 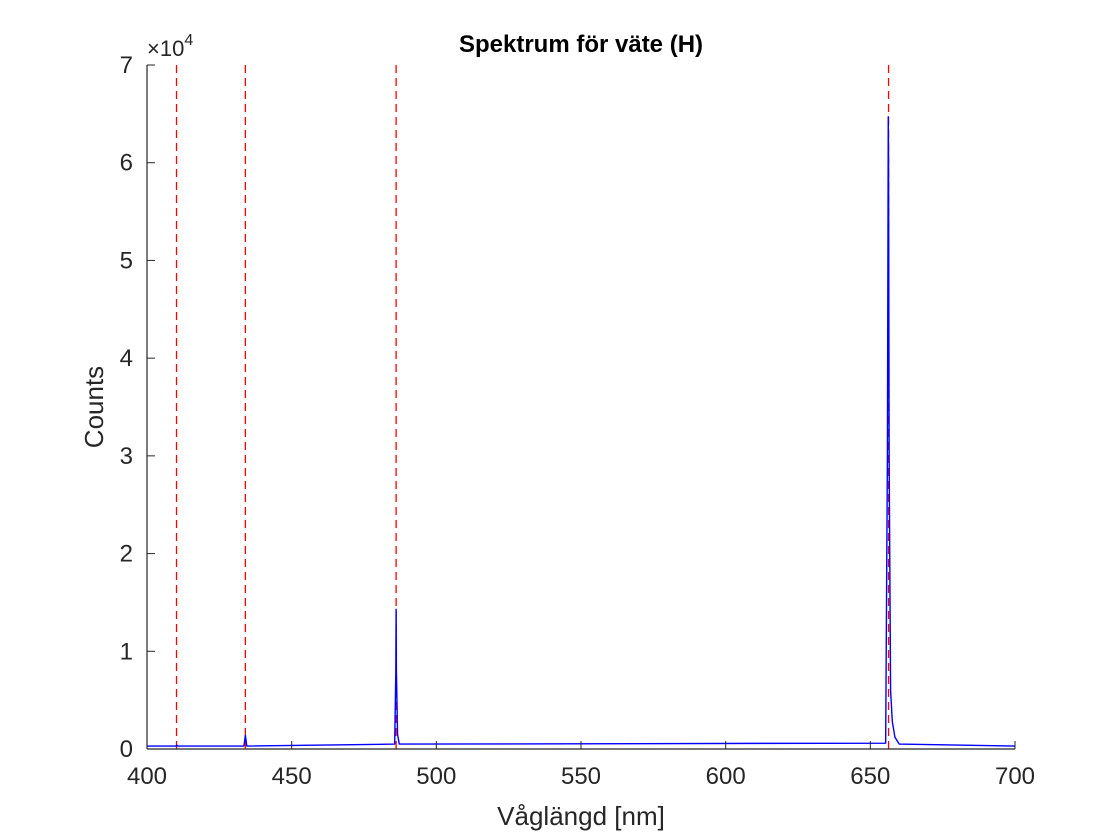 I want to click on x-axis-label: Våglängd [nm], so click(x=581, y=816).